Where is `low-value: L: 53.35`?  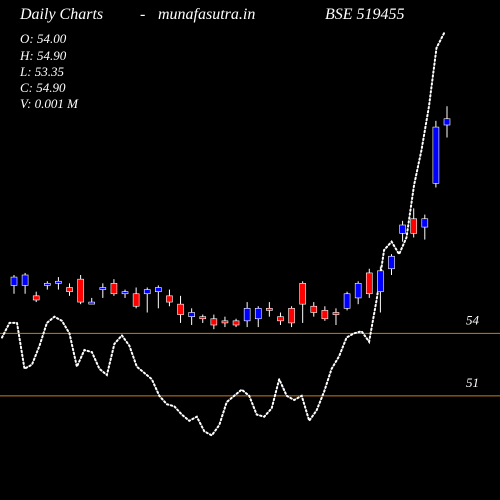 low-value: L: 53.35 is located at coordinates (42, 71).